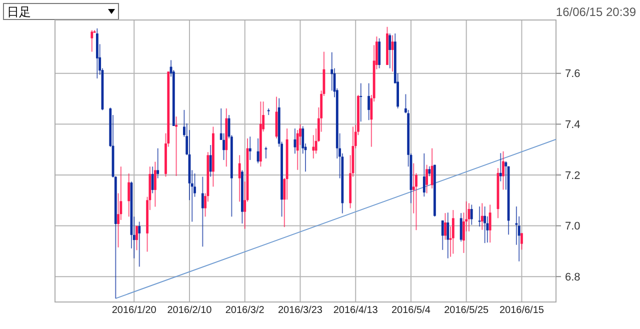 Image resolution: width=640 pixels, height=329 pixels. What do you see at coordinates (572, 176) in the screenshot?
I see `y-tick-label: 7.2` at bounding box center [572, 176].